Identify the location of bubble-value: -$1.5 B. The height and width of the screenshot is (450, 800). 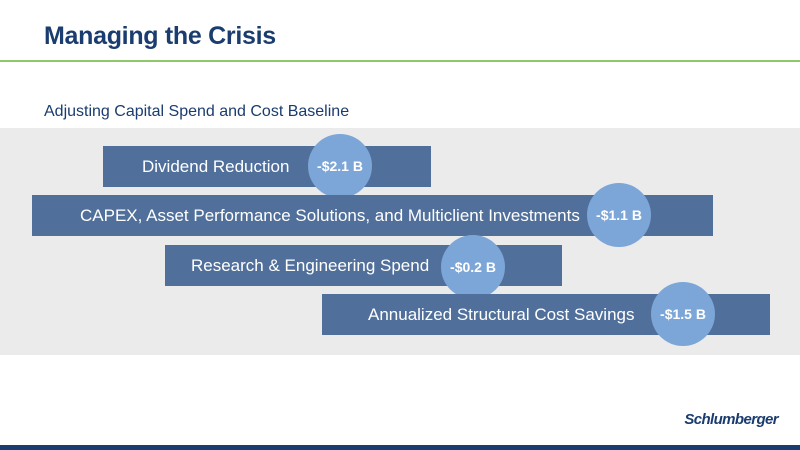
(683, 314).